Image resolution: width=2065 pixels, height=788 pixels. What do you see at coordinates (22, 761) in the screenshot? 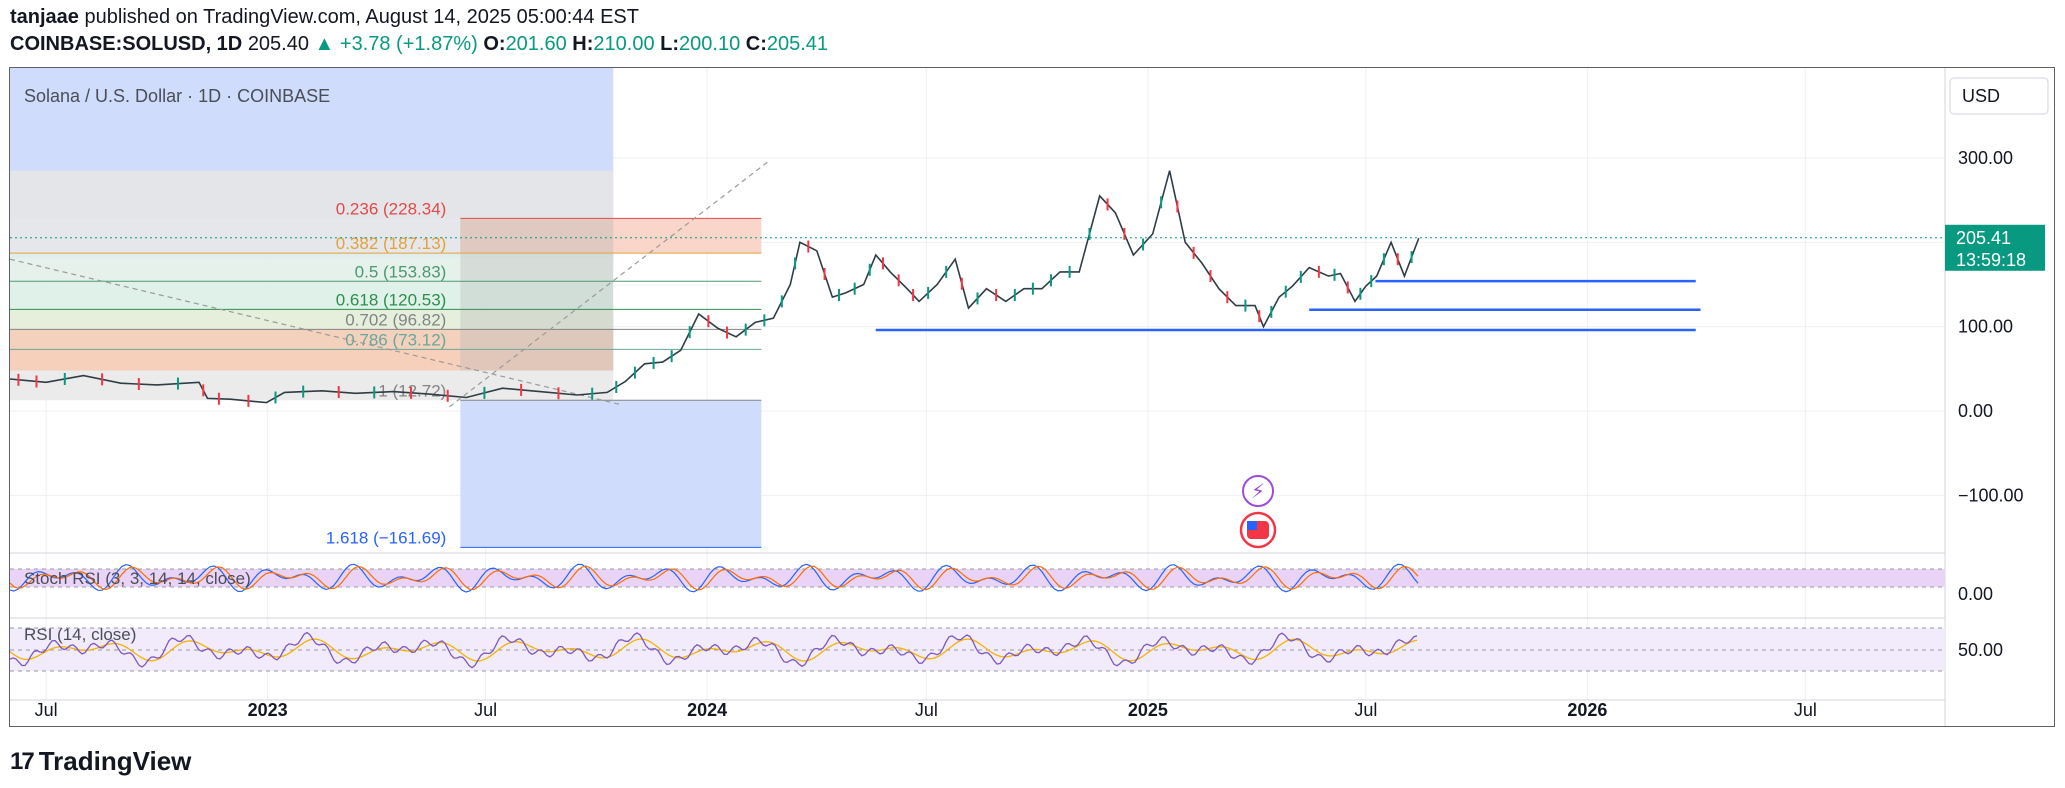
I see `tradingview-logo-icon: 17` at bounding box center [22, 761].